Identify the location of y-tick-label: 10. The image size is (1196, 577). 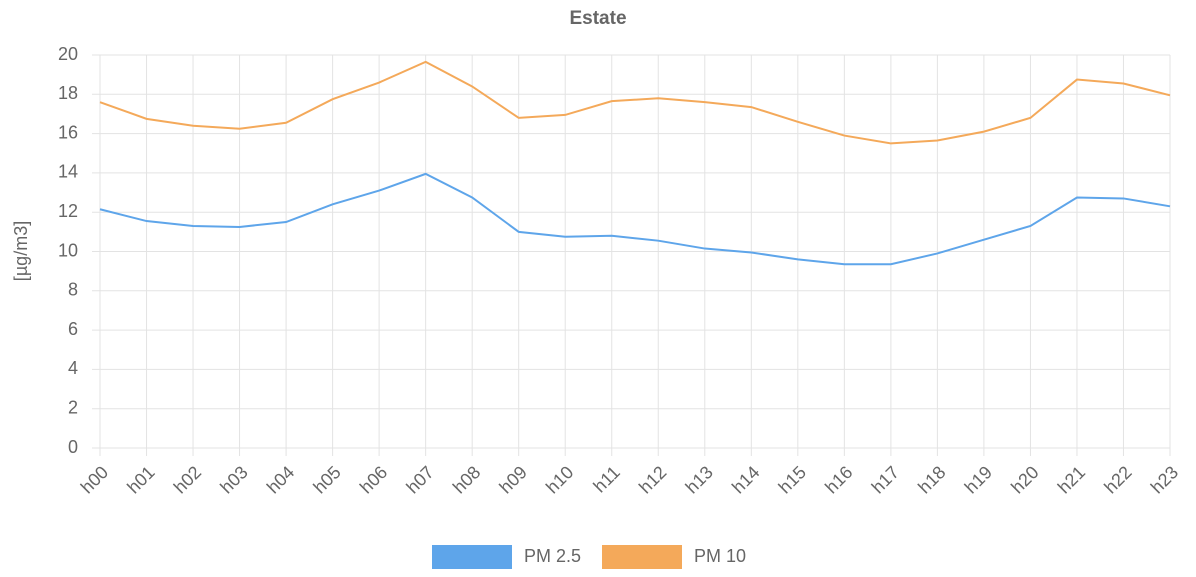
(68, 250).